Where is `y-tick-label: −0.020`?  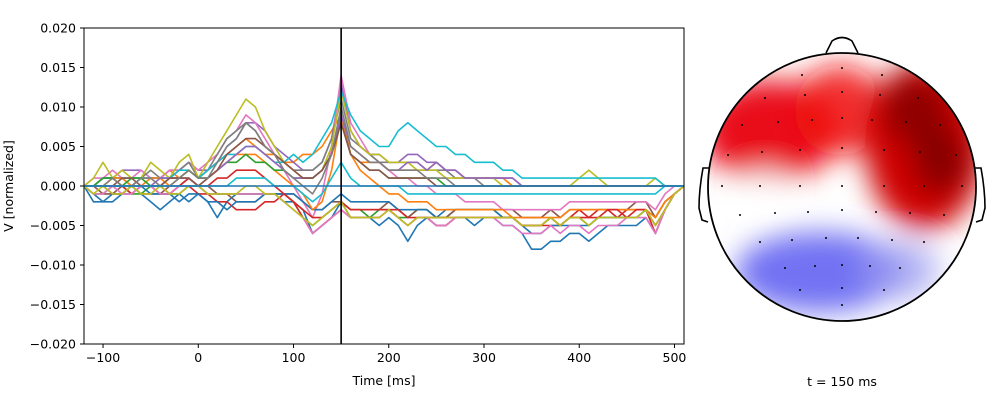
y-tick-label: −0.020 is located at coordinates (53, 344).